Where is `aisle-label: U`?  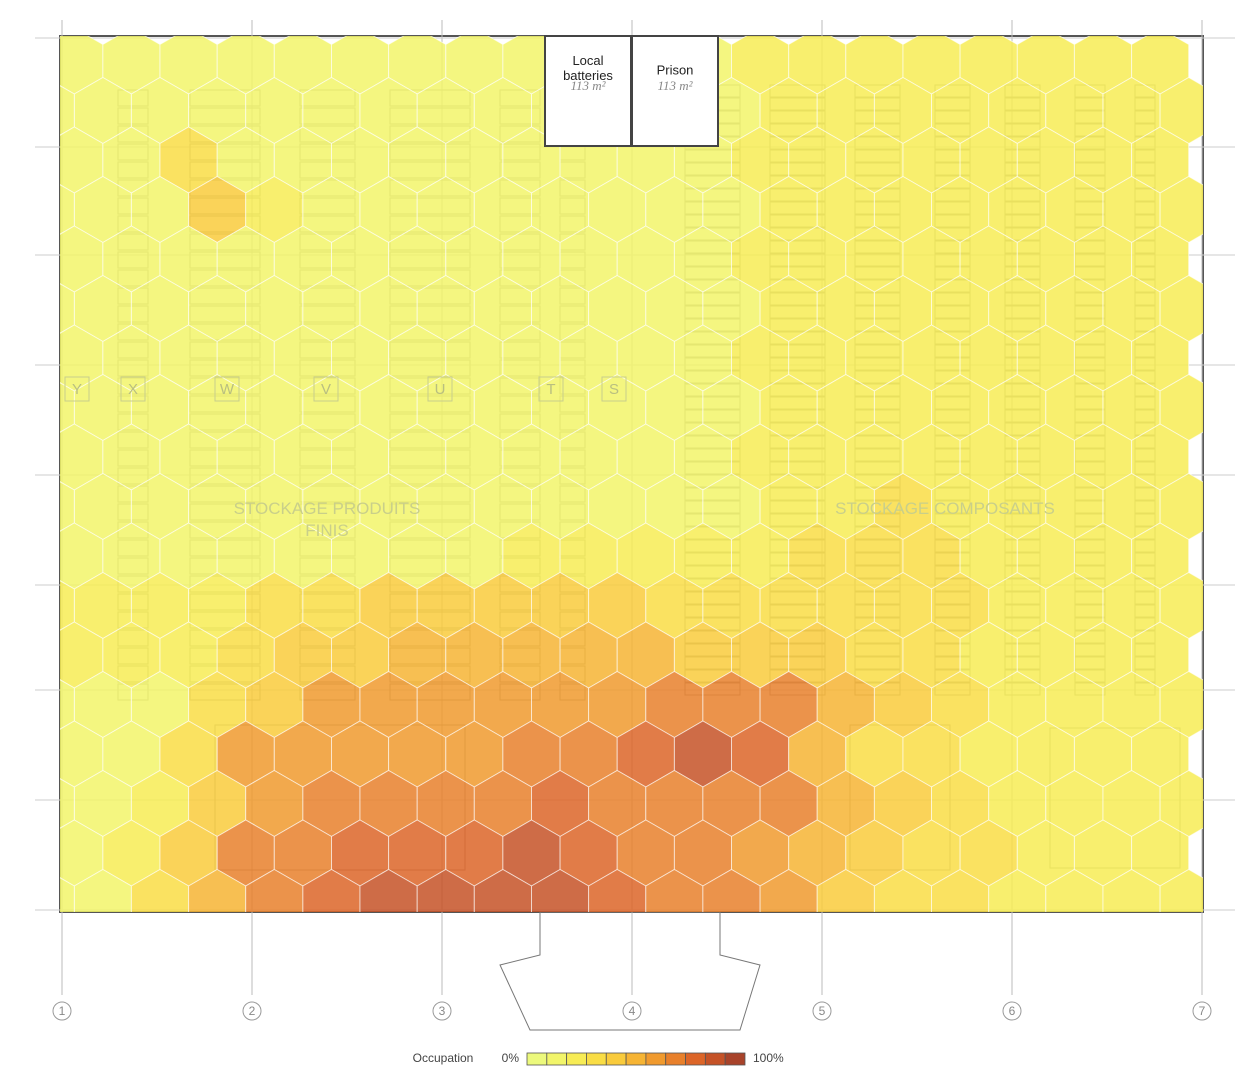 aisle-label: U is located at coordinates (440, 389).